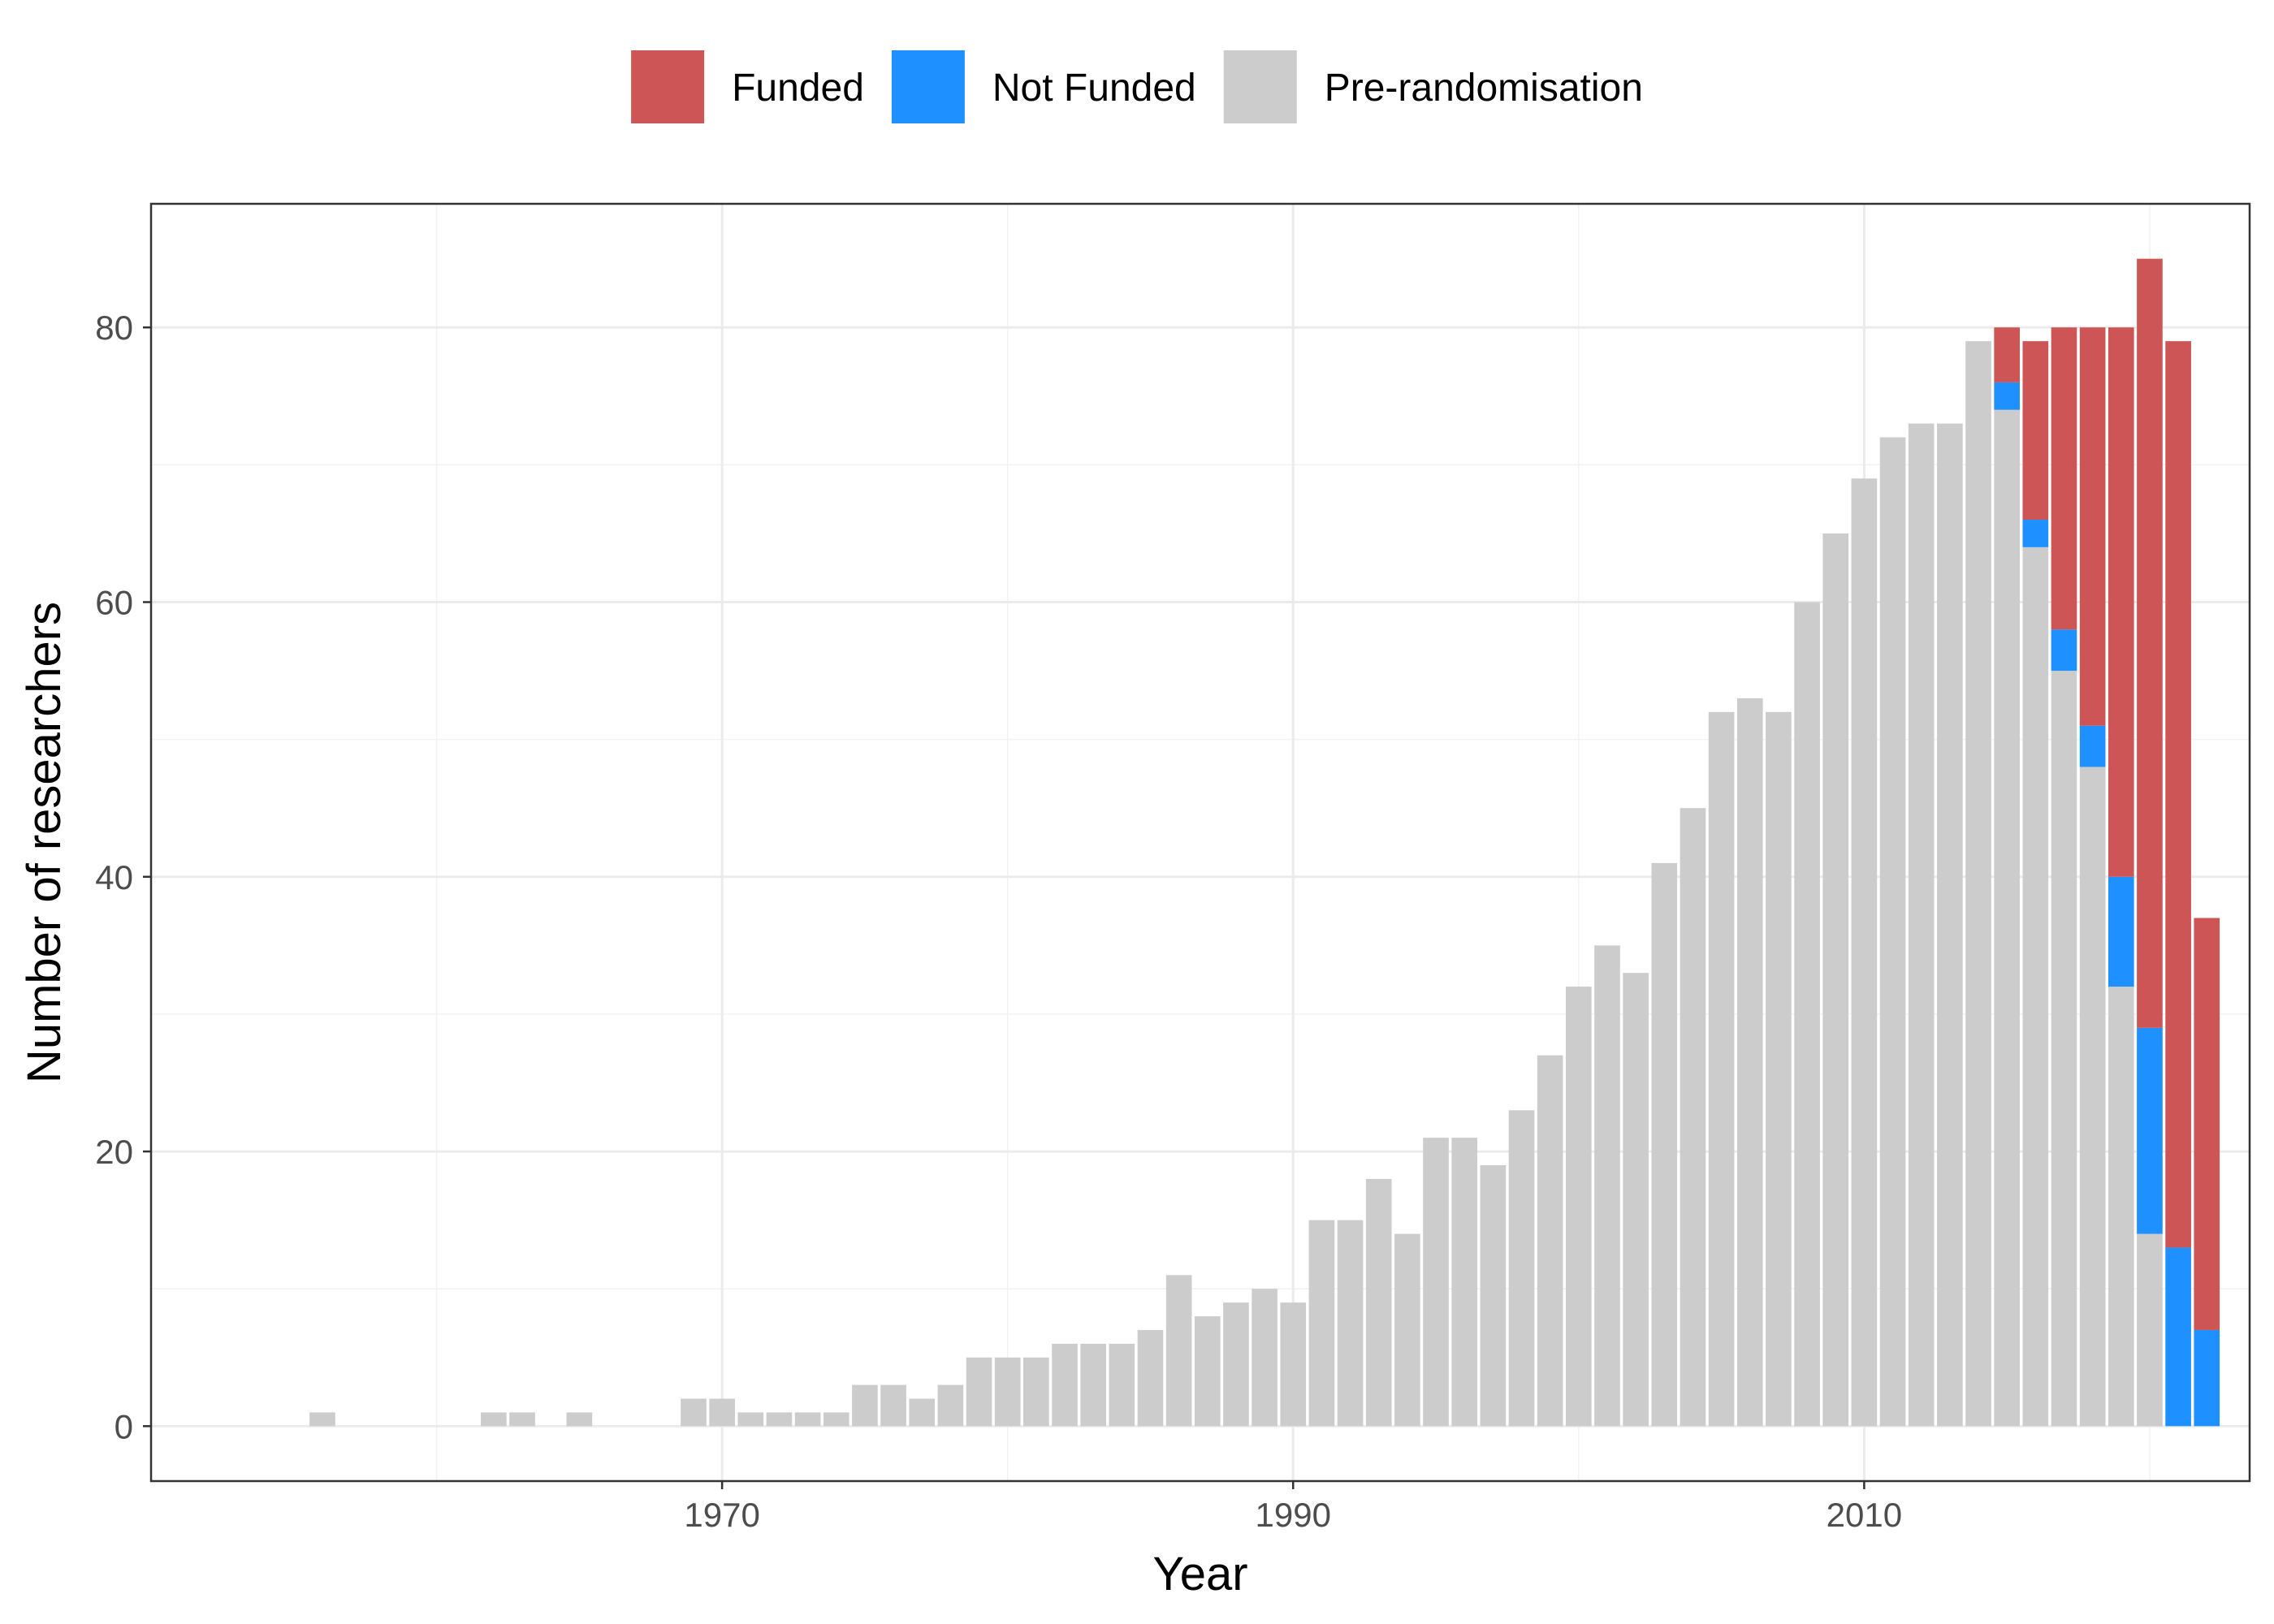 This screenshot has width=2274, height=1624. Describe the element at coordinates (1150, 1378) in the screenshot. I see `bar-pre-randomisation-1985` at that location.